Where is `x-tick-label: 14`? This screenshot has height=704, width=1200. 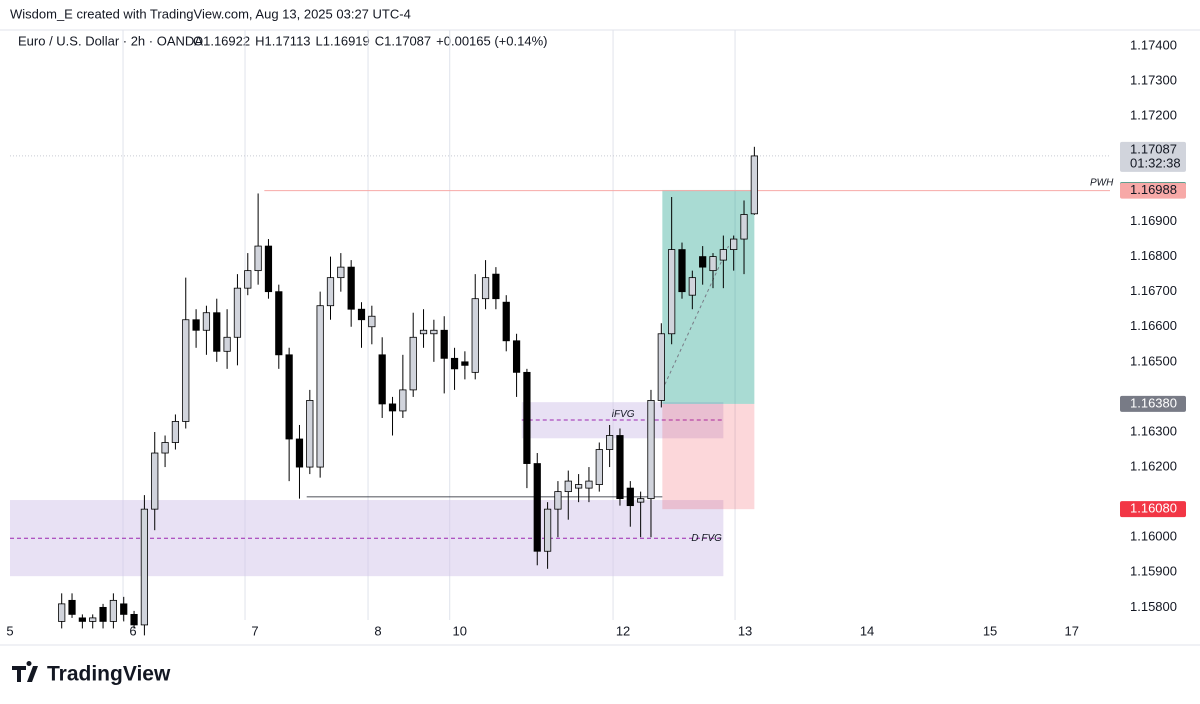
x-tick-label: 14 is located at coordinates (867, 630).